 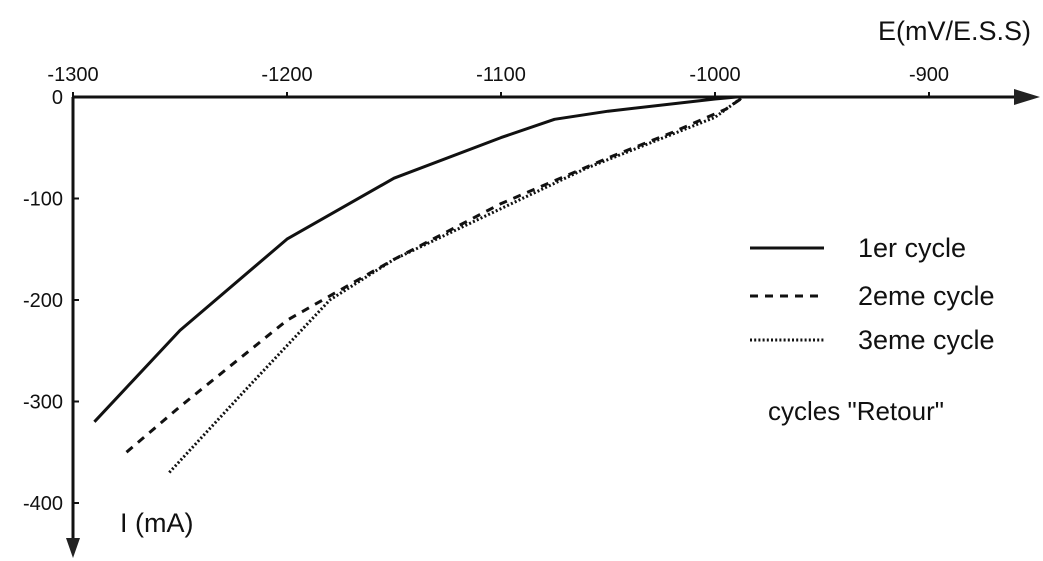 What do you see at coordinates (954, 31) in the screenshot?
I see `x-axis-title: E(mV/E.S.S)` at bounding box center [954, 31].